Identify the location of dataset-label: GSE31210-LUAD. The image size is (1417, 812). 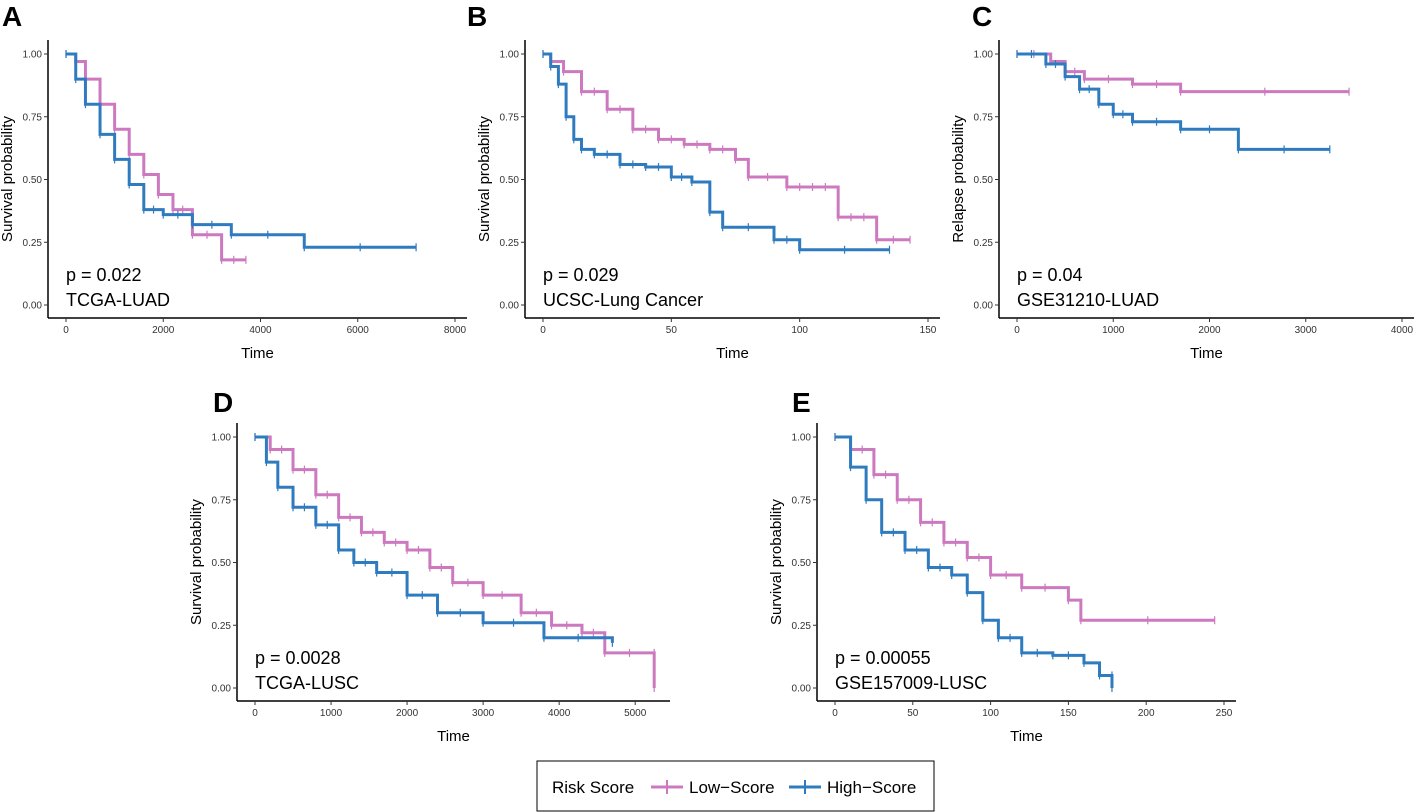
(1088, 300).